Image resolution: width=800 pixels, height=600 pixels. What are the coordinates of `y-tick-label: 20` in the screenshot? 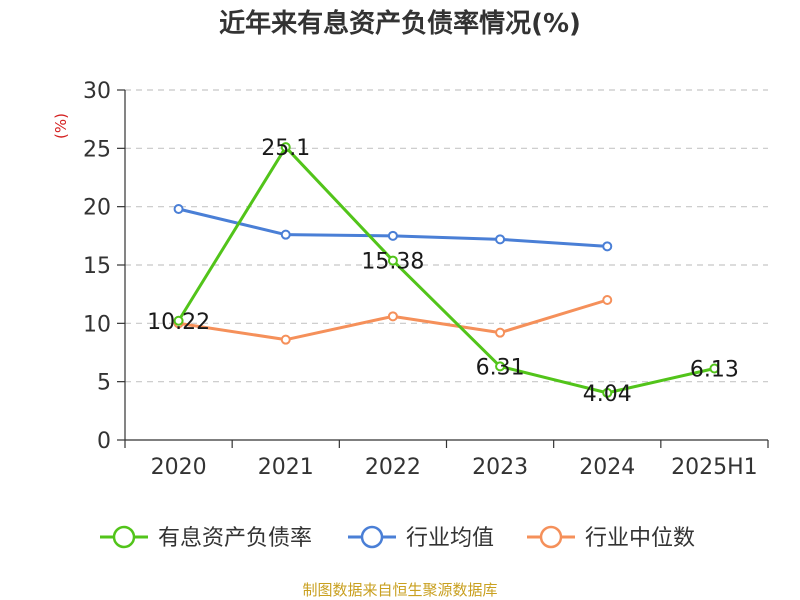 It's located at (97, 208).